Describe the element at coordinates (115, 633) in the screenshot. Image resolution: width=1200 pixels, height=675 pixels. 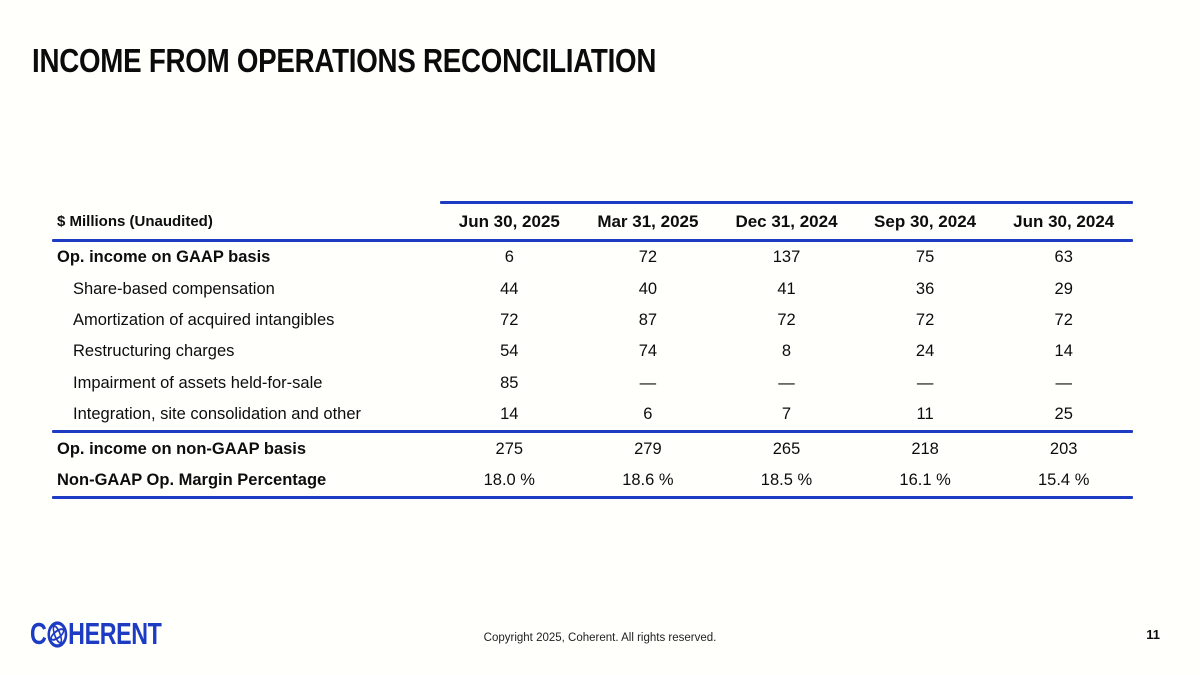
I see `logo-text-suffix: HERENT` at that location.